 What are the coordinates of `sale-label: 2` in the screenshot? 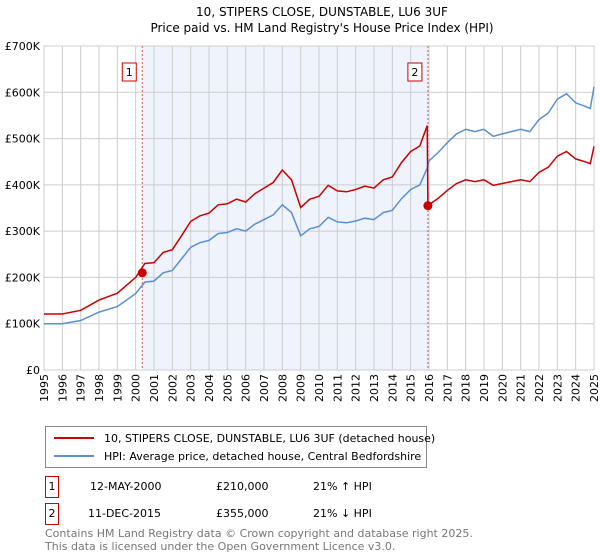 It's located at (414, 72).